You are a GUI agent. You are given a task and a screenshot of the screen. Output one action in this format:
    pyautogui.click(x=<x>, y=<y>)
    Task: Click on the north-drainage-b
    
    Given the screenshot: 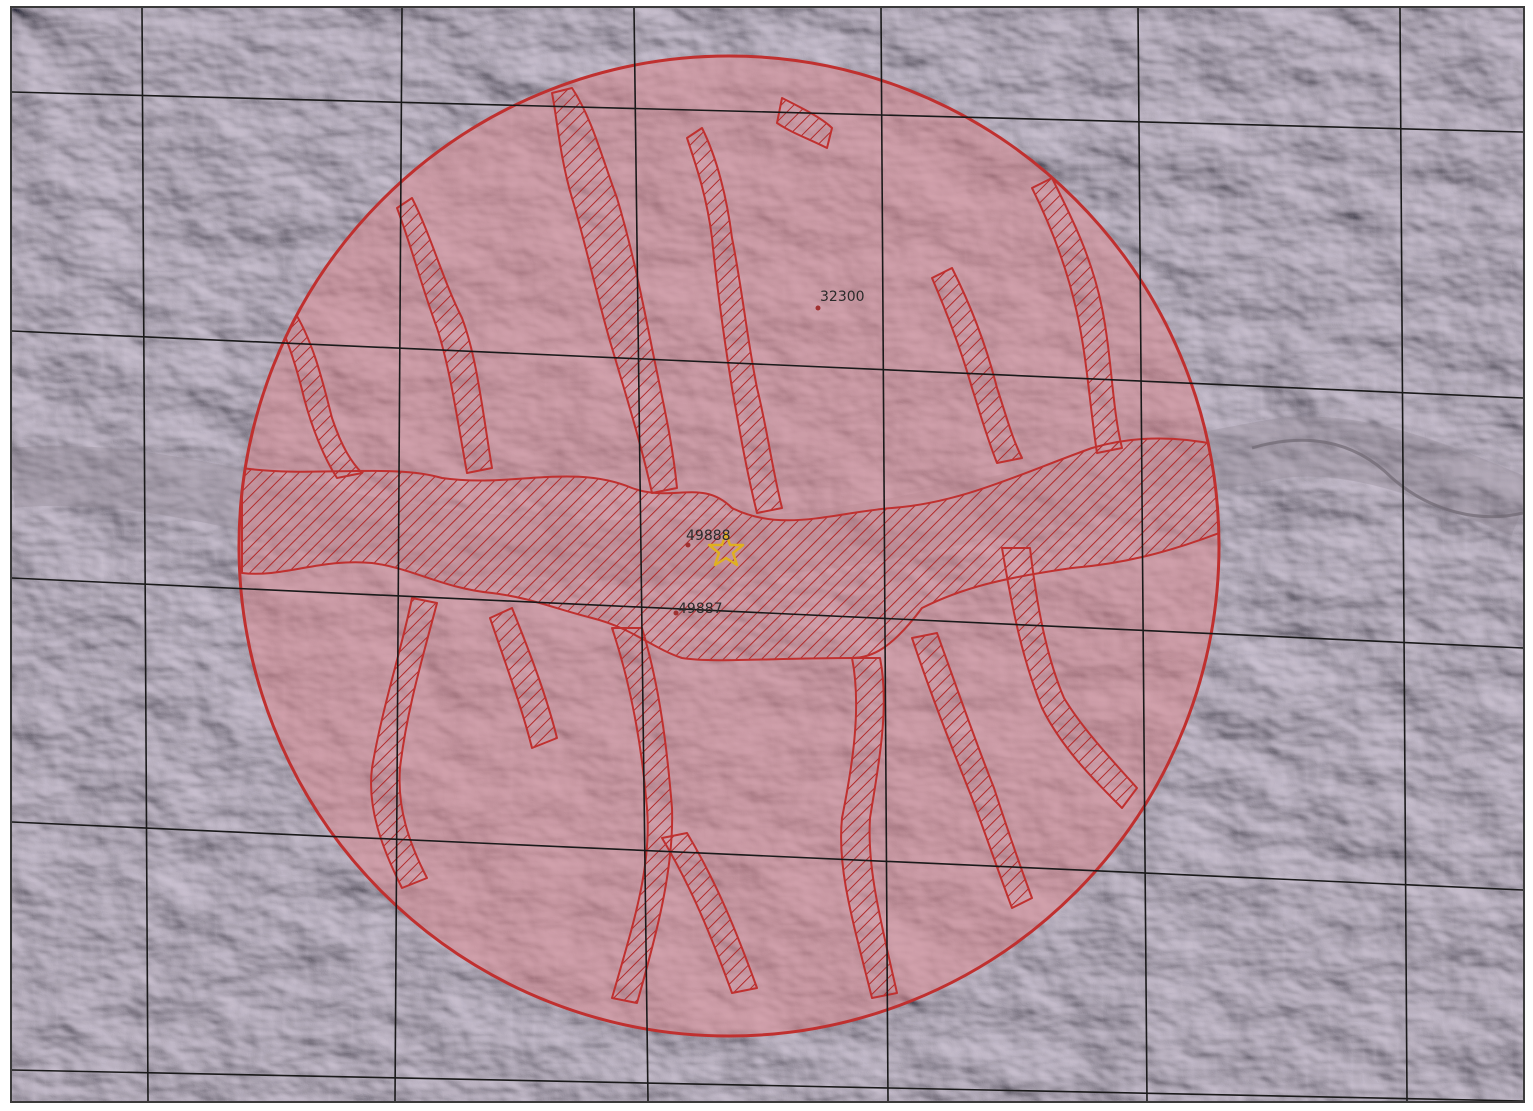 What is the action you would take?
    pyautogui.click(x=734, y=320)
    